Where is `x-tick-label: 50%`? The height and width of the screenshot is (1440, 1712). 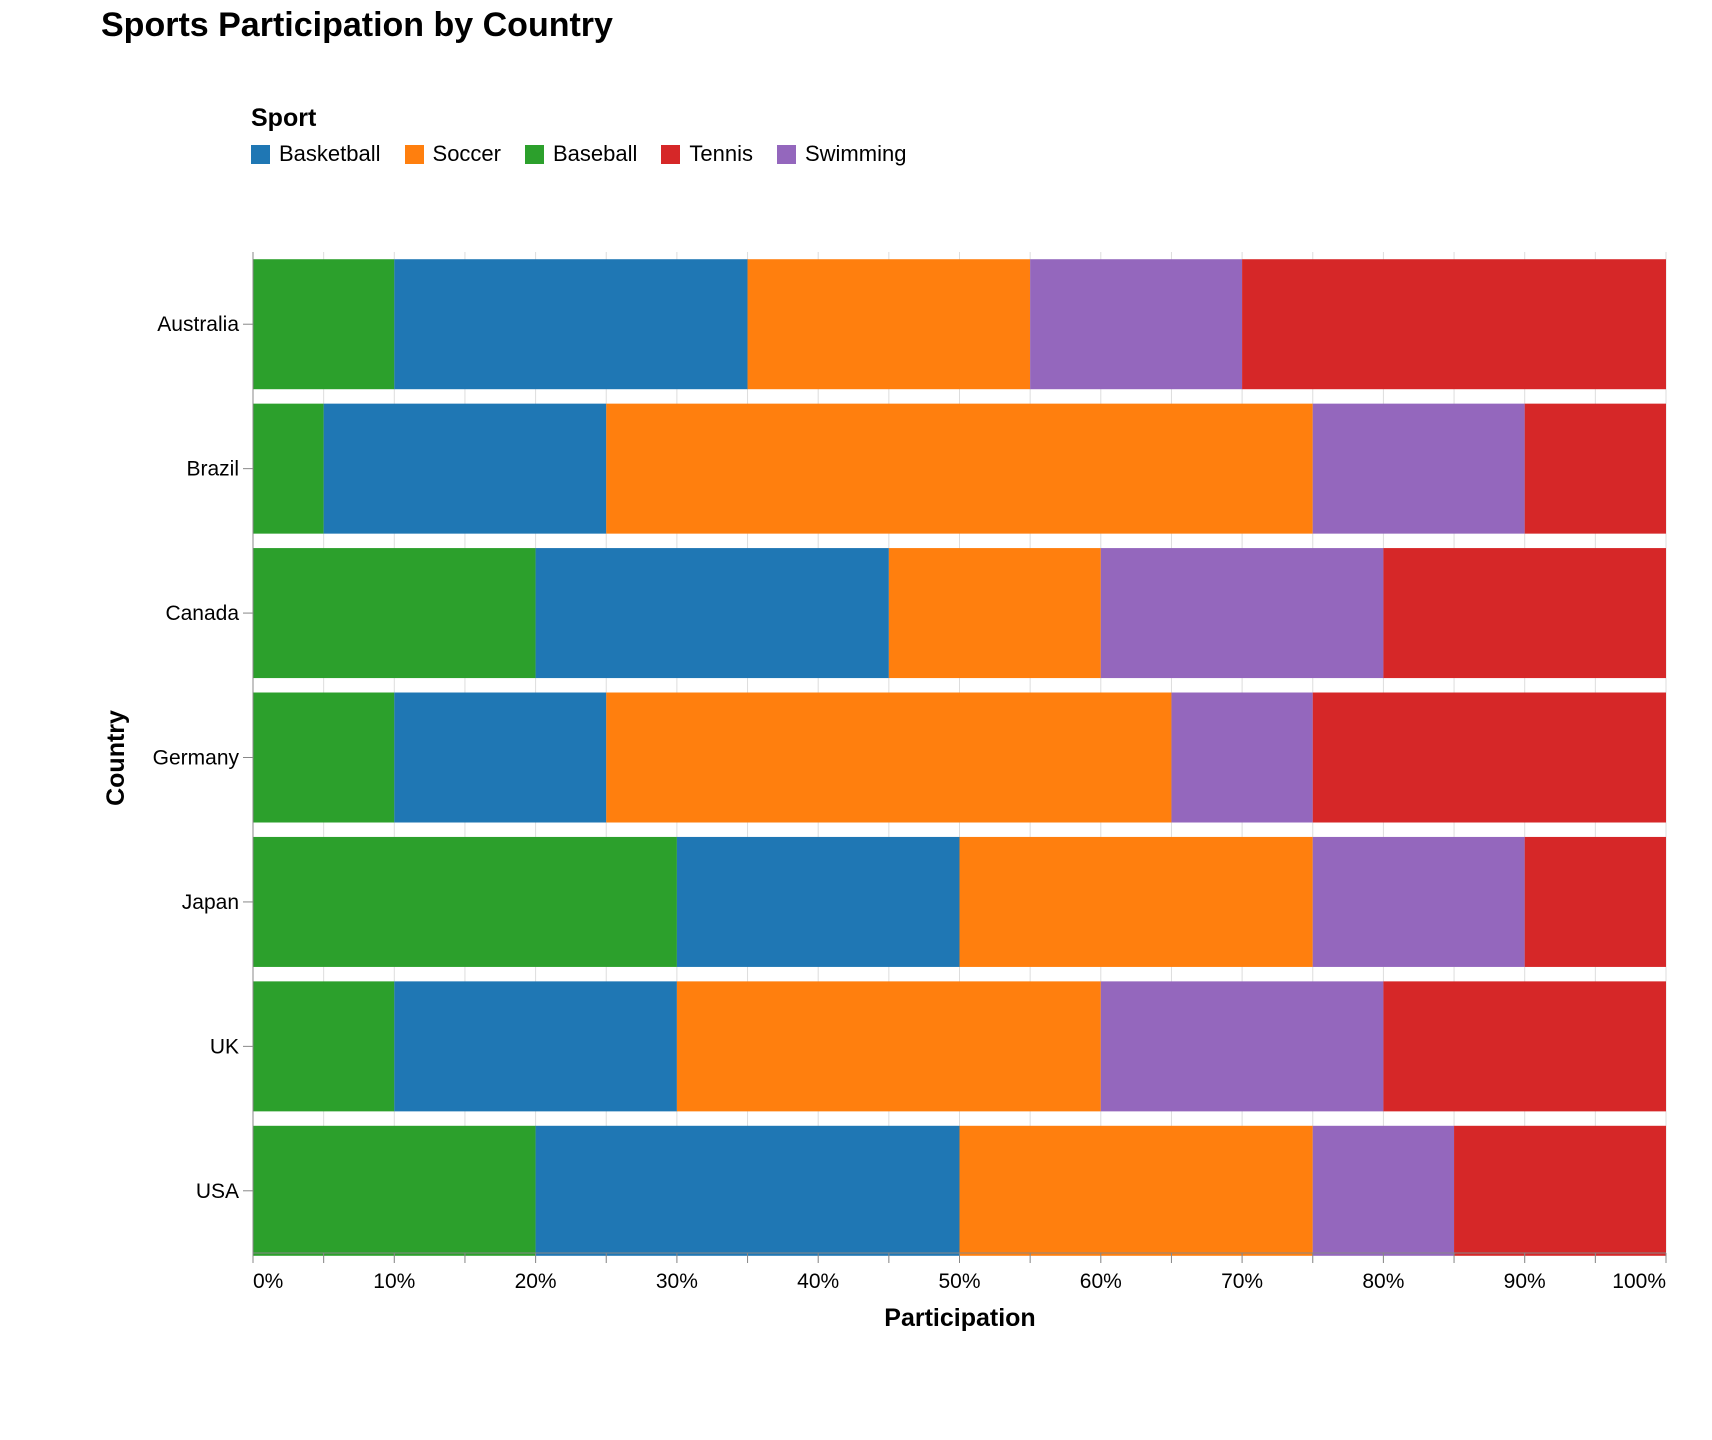
x-tick-label: 50% is located at coordinates (959, 1281).